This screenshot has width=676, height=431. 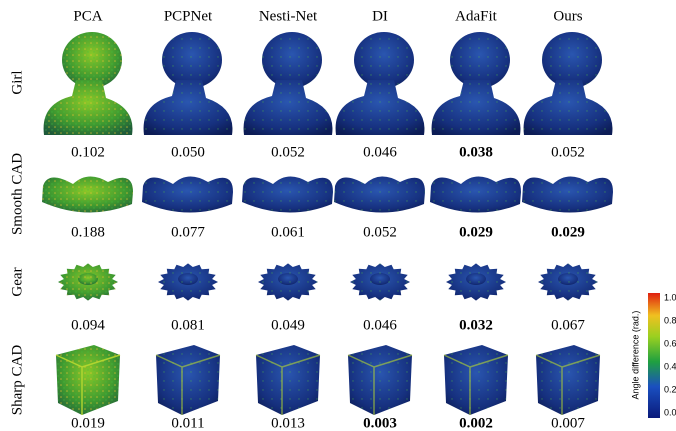 What do you see at coordinates (635, 355) in the screenshot?
I see `colorbar-label: Angle difference (rad.)` at bounding box center [635, 355].